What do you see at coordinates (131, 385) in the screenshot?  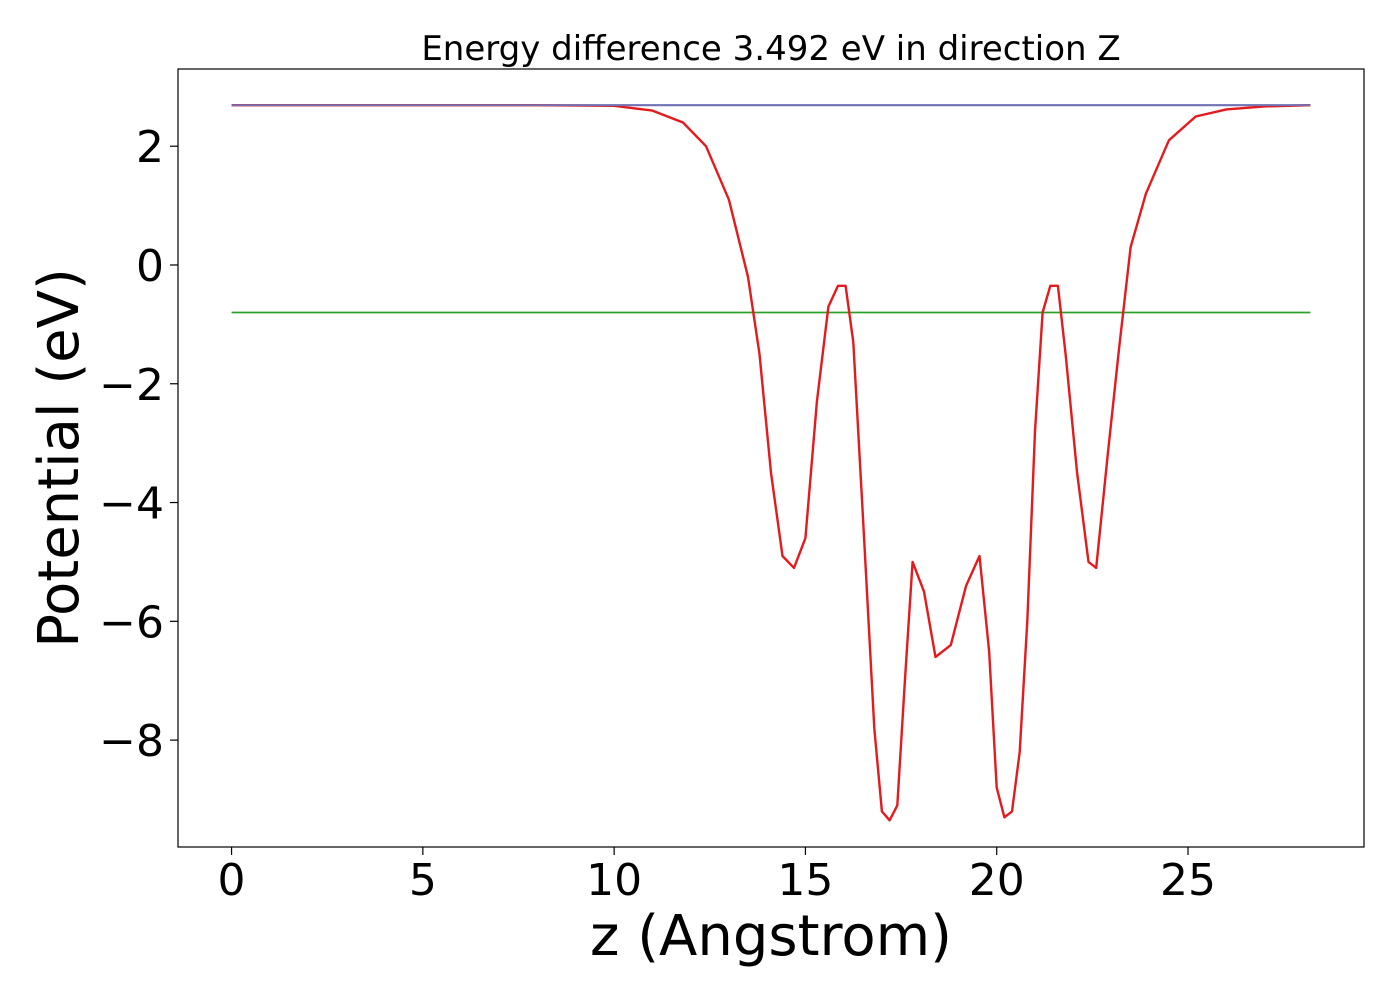 I see `y-tick-label: −2` at bounding box center [131, 385].